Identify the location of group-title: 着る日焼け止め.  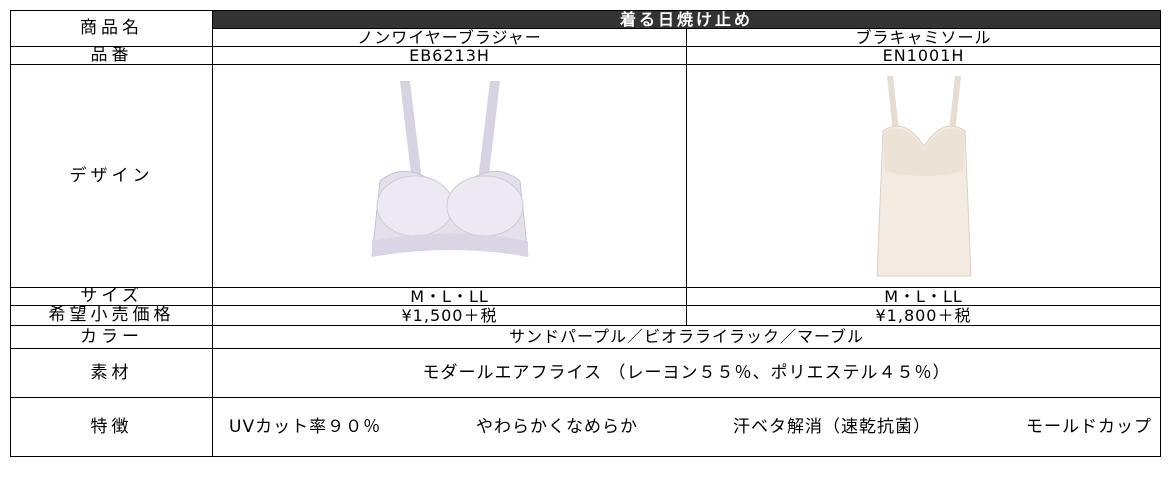
(686, 19).